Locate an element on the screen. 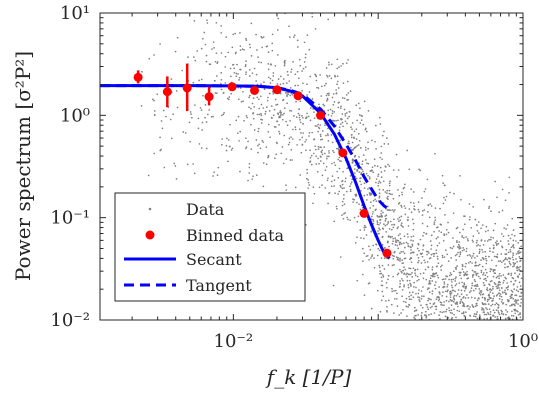  binned-data-point is located at coordinates (364, 213).